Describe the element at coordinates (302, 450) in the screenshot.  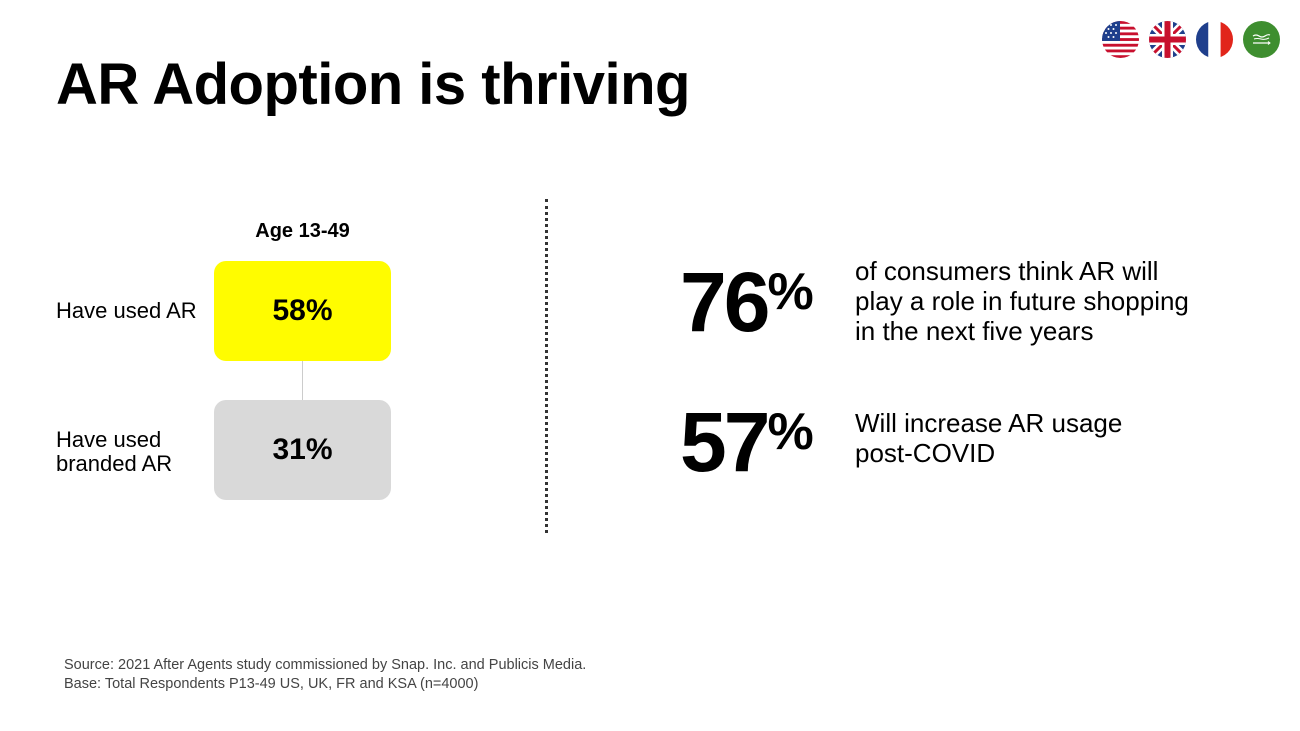
I see `have-used-branded-ar-value-box: 31%` at that location.